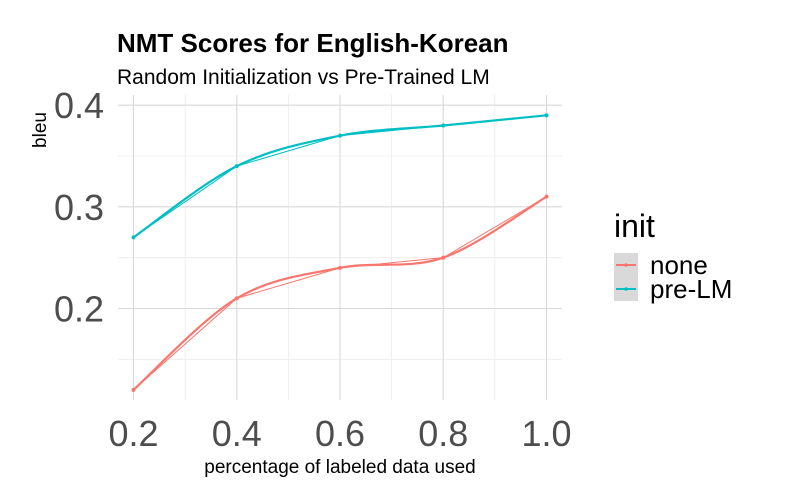  What do you see at coordinates (691, 289) in the screenshot?
I see `legend-label-pre-LM: pre-LM` at bounding box center [691, 289].